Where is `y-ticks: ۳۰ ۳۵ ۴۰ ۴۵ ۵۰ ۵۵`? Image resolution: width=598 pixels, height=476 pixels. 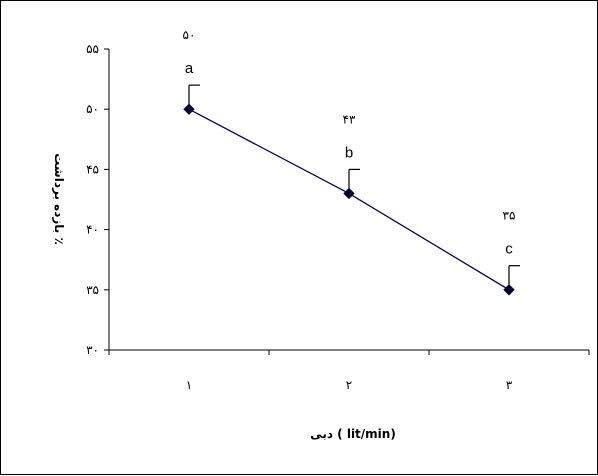
y-ticks: ۳۰ ۳۵ ۴۰ ۴۵ ۵۰ ۵۵ is located at coordinates (97, 199).